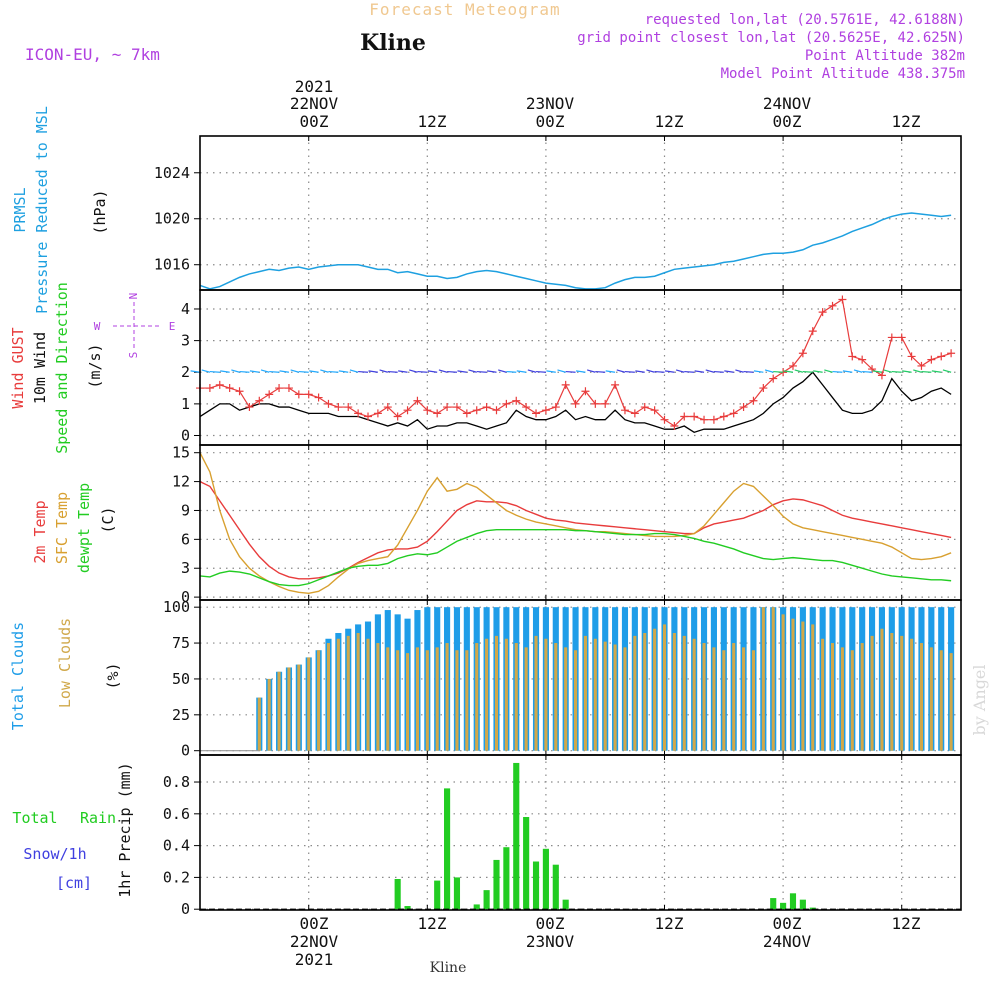  I want to click on top-tick-label: 00Z, so click(314, 121).